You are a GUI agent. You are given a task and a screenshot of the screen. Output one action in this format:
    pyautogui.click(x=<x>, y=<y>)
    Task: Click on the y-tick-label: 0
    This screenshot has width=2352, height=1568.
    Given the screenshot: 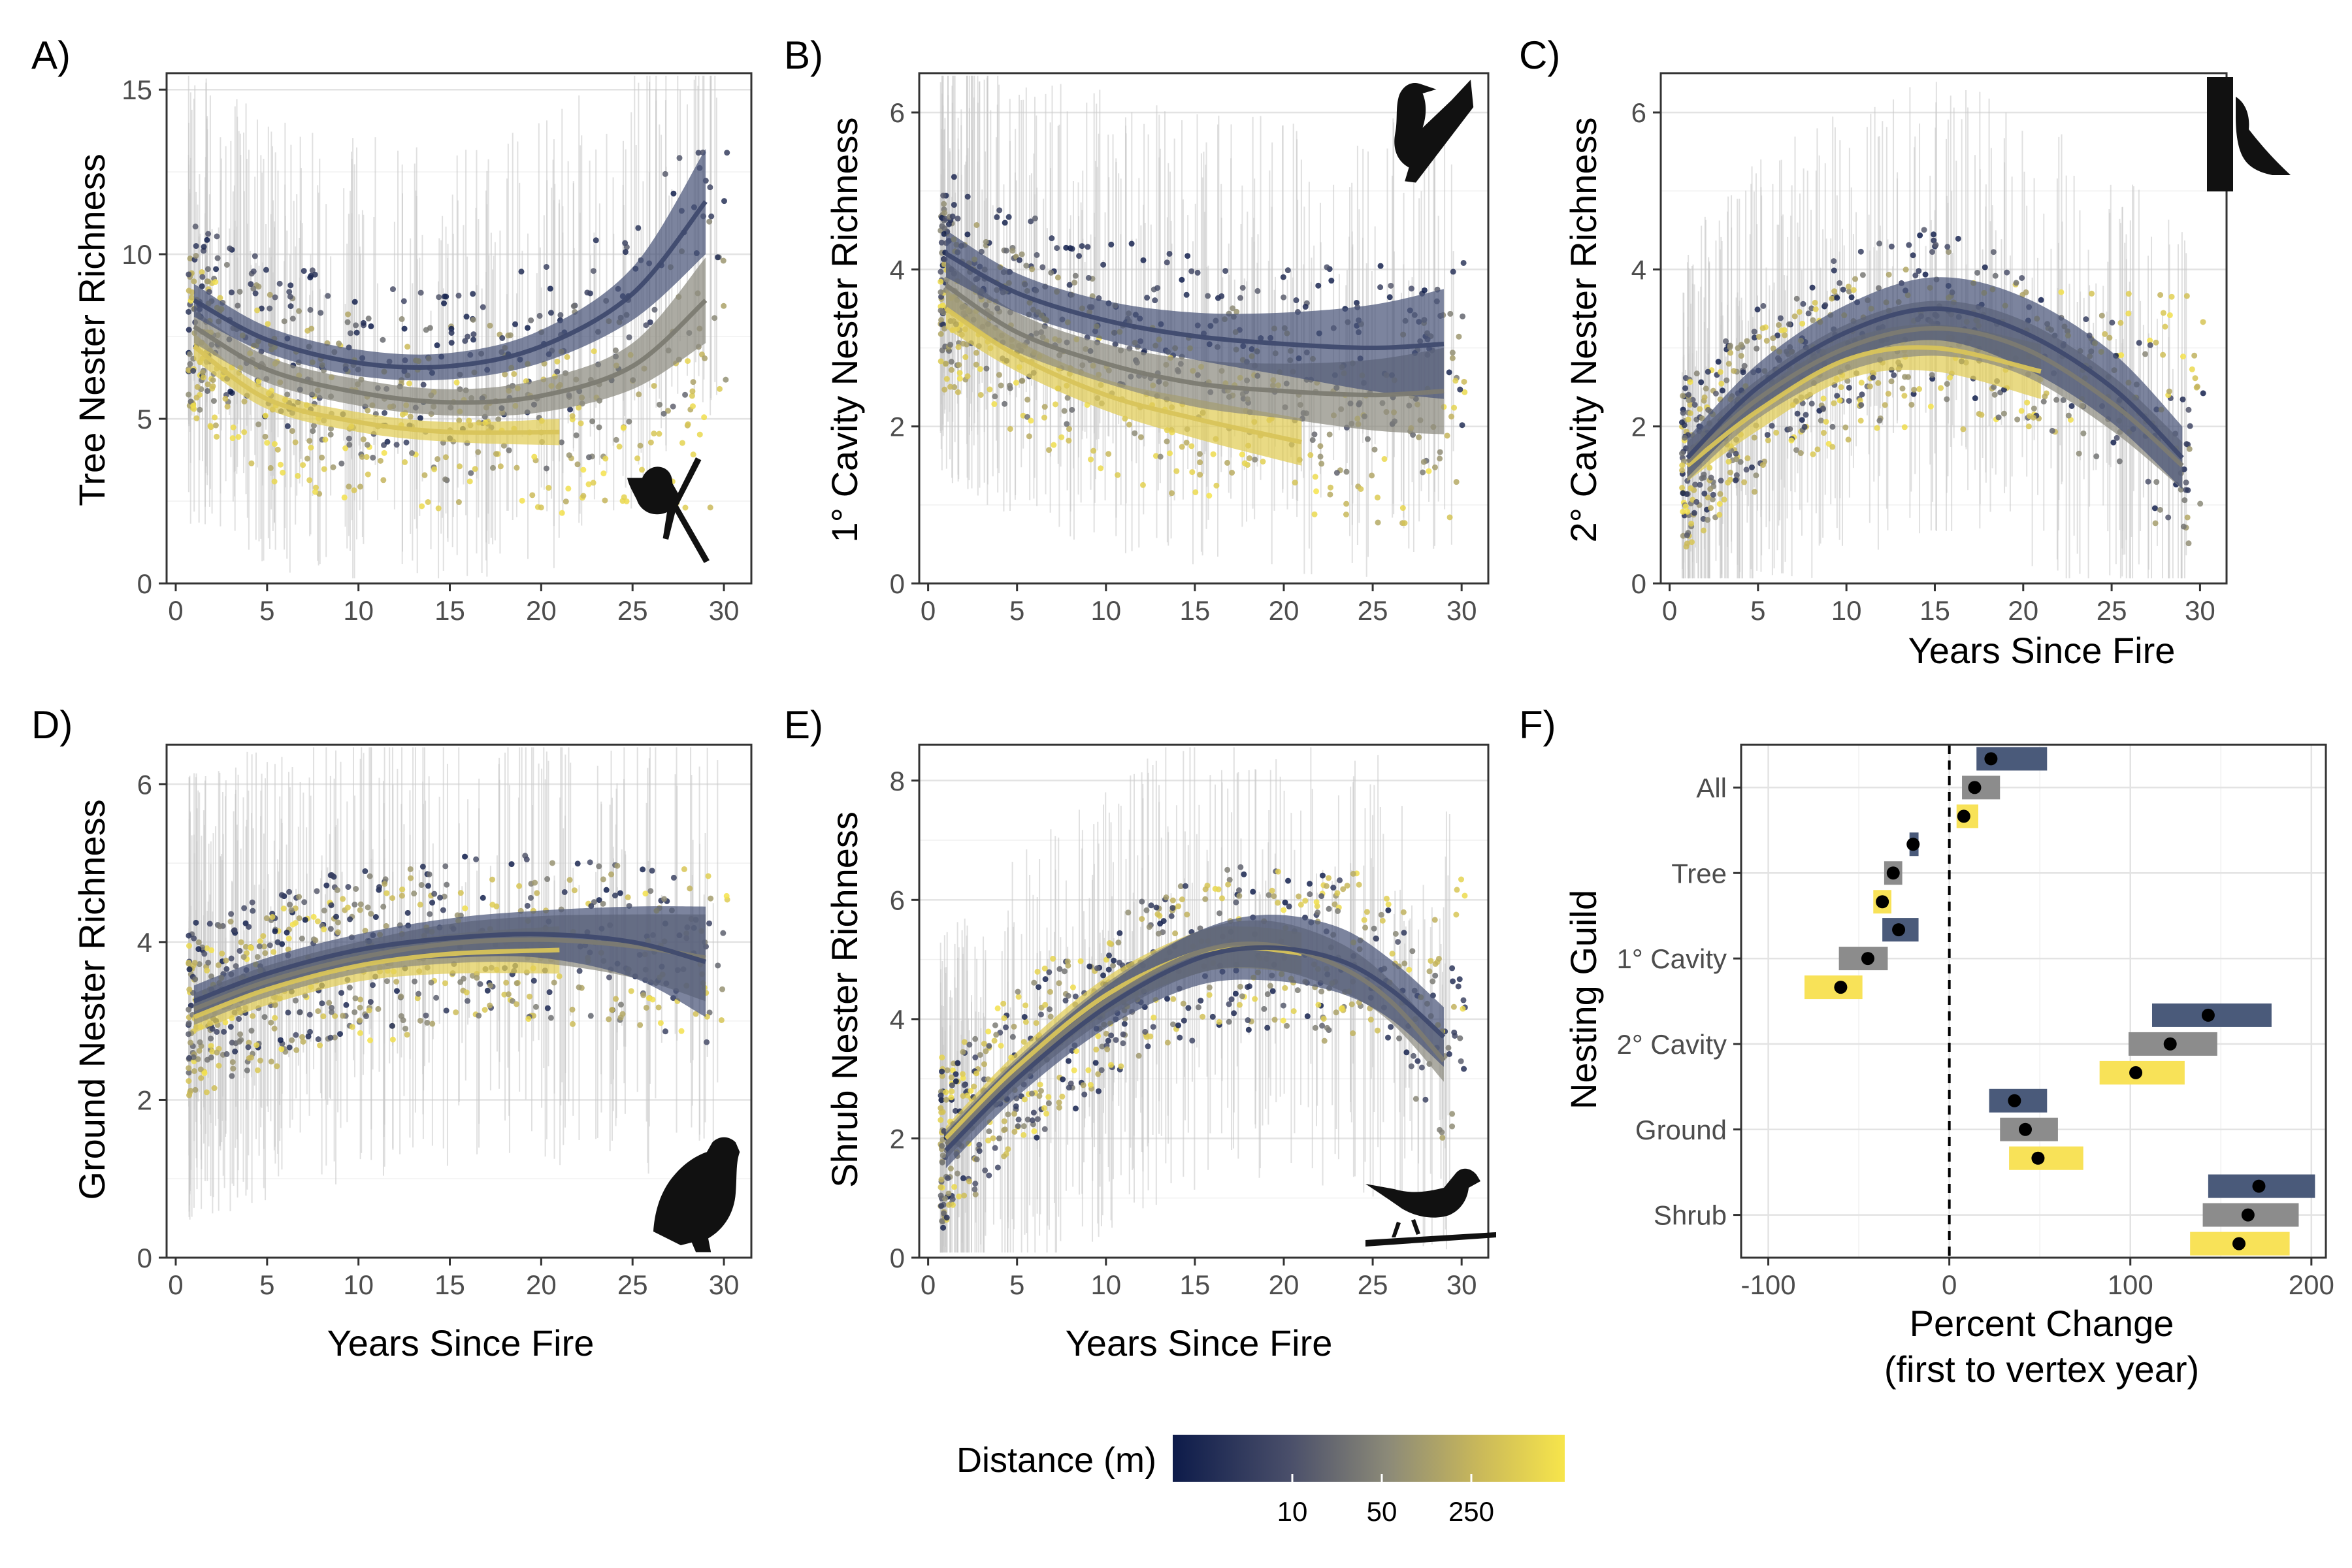 What is the action you would take?
    pyautogui.click(x=897, y=1258)
    